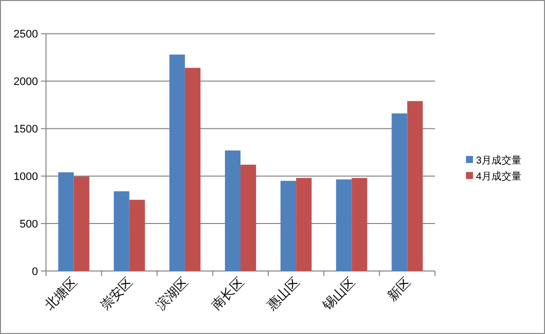  Describe the element at coordinates (116, 293) in the screenshot. I see `x-tick-label: 崇安区` at that location.